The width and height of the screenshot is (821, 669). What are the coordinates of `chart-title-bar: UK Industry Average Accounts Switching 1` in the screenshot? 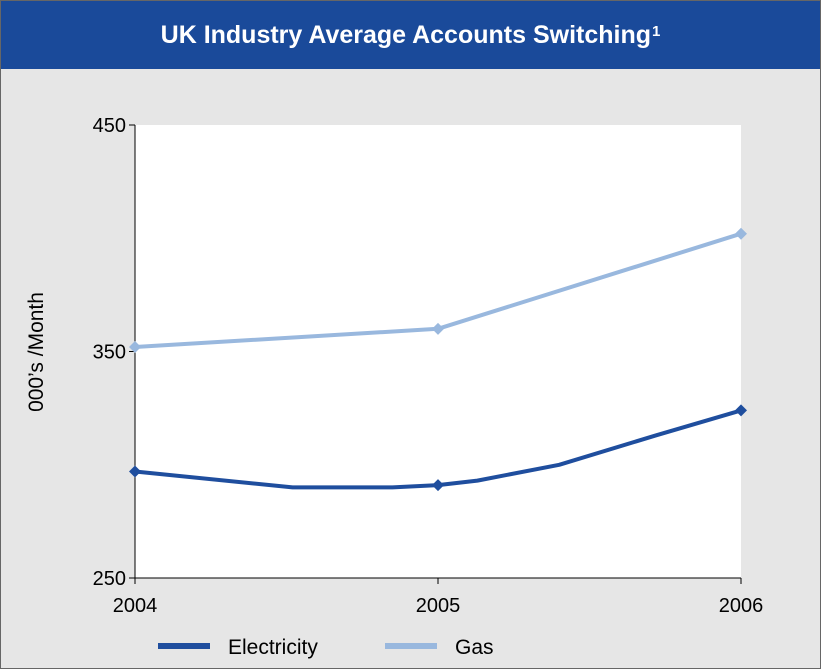 It's located at (410, 35).